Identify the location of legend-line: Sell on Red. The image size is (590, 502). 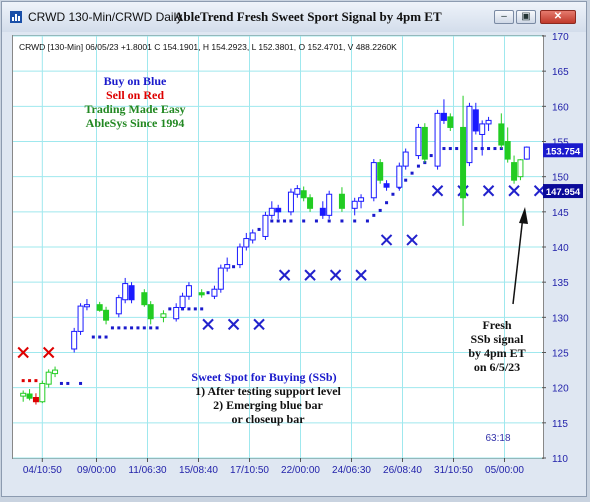
(135, 95).